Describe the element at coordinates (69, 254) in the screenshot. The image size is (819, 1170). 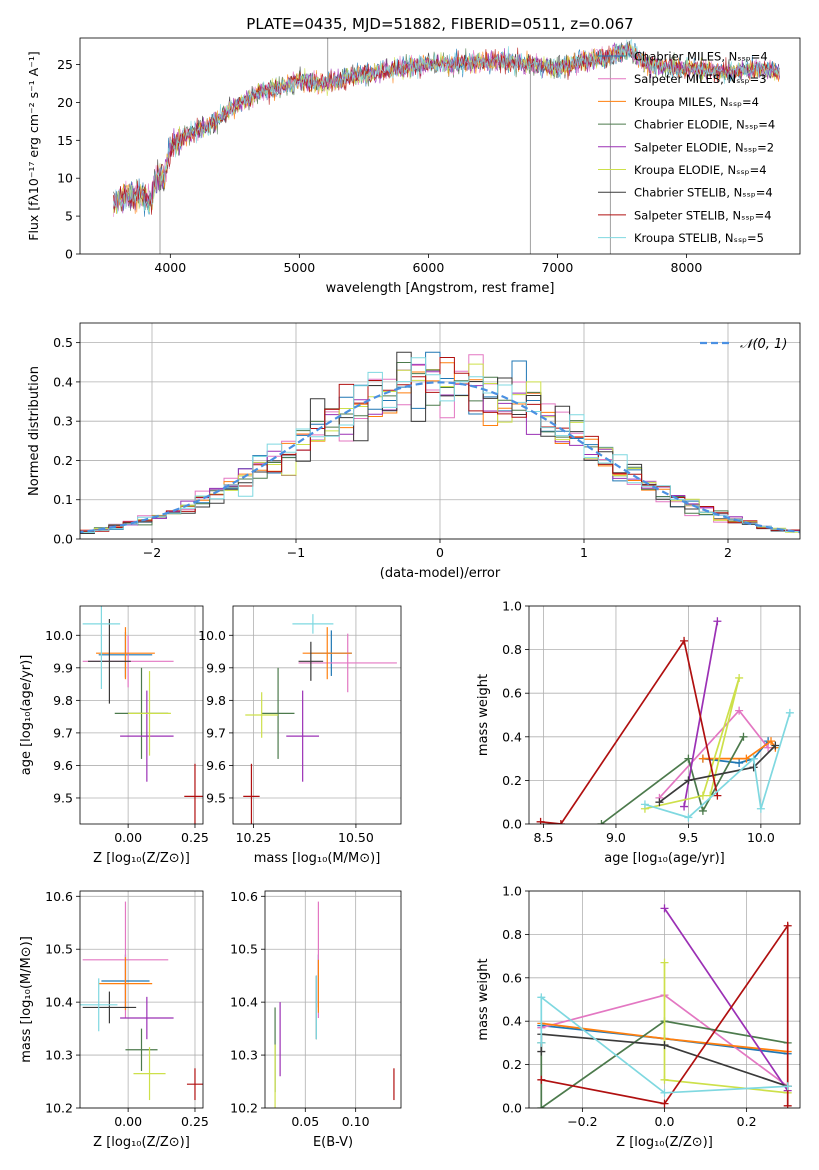
I see `y-tick-label: 0` at that location.